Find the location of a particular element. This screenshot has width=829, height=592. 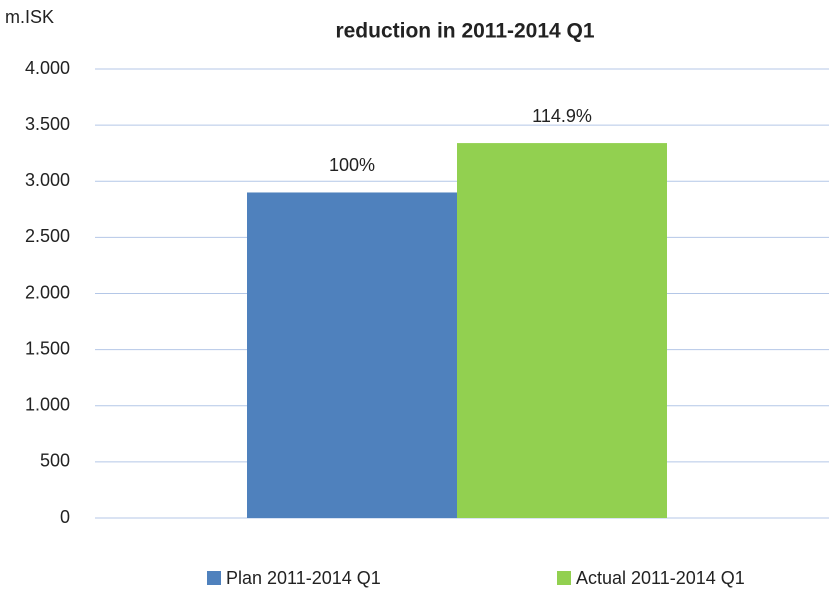

legend-label: Plan 2011-2014 Q1 is located at coordinates (303, 578).